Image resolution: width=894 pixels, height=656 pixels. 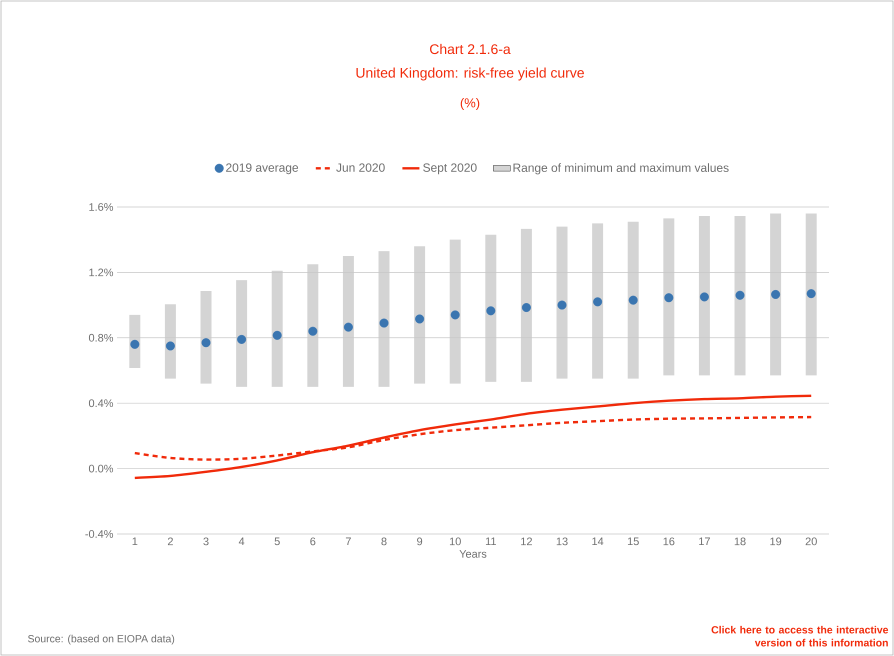 What do you see at coordinates (470, 73) in the screenshot?
I see `chart-subtitle: United Kingdom: risk-free yield curve` at bounding box center [470, 73].